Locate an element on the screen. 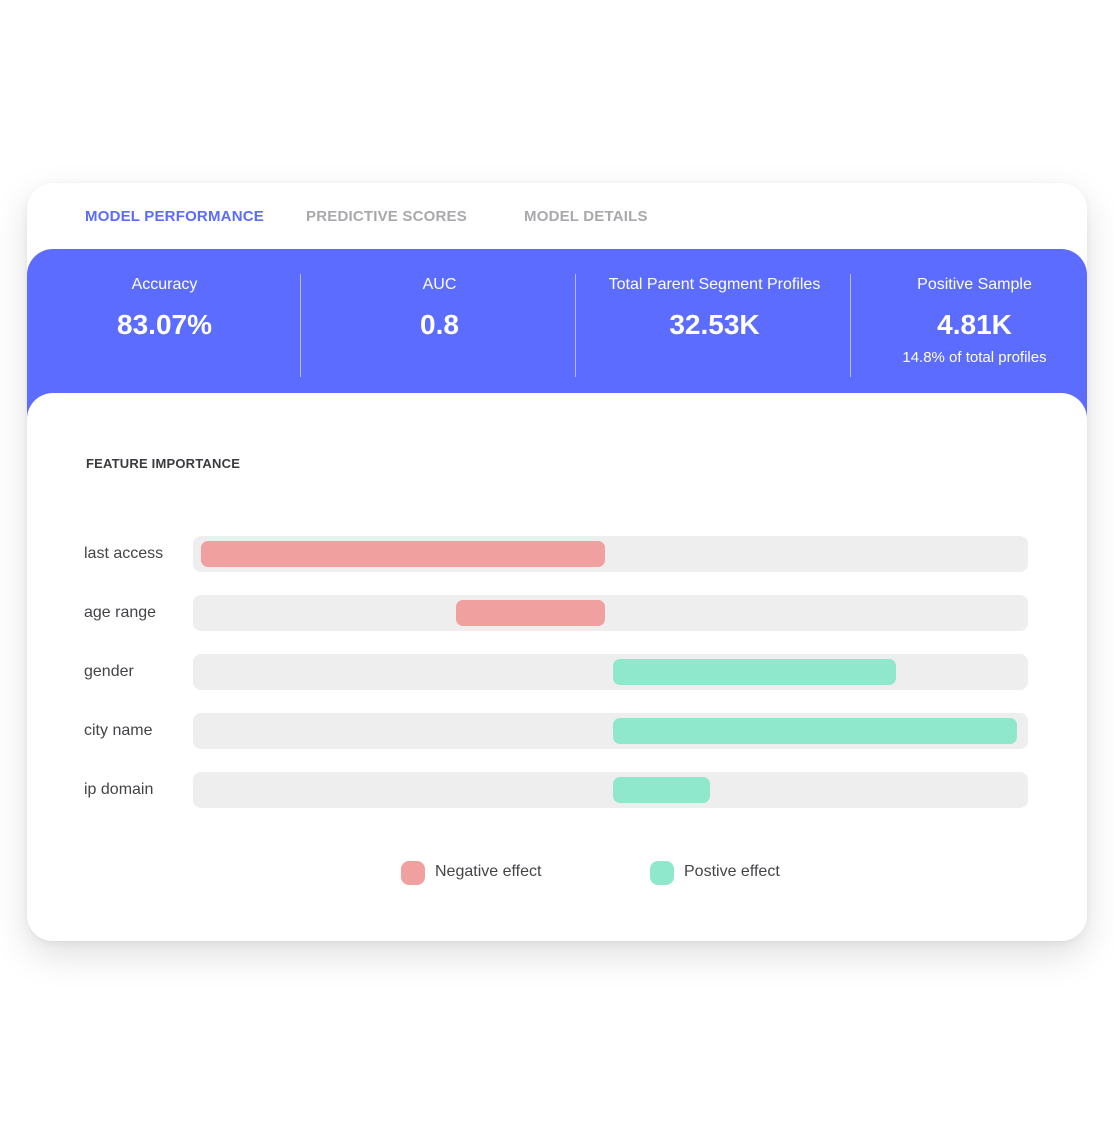 The image size is (1114, 1125). metric-auc-label: AUC is located at coordinates (439, 284).